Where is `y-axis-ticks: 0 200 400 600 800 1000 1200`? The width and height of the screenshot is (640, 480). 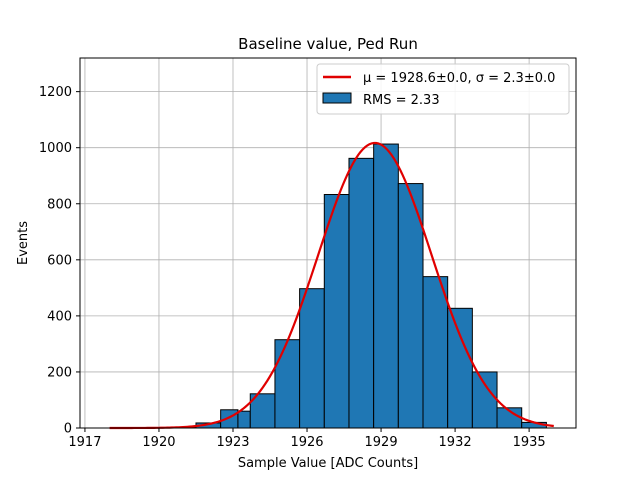
y-axis-ticks: 0 200 400 600 800 1000 1200 is located at coordinates (59, 261).